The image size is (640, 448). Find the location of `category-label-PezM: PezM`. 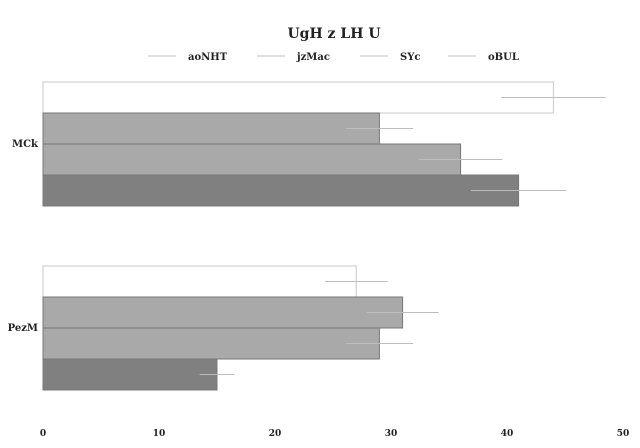

category-label-PezM: PezM is located at coordinates (23, 328).